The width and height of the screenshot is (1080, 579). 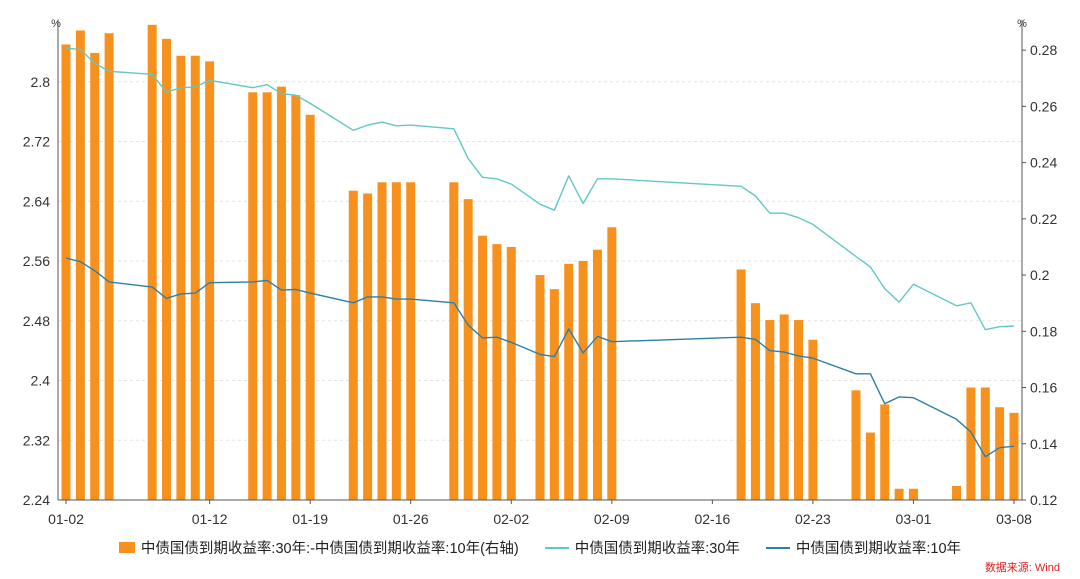 I want to click on x-tick-label: 02-09, so click(x=612, y=519).